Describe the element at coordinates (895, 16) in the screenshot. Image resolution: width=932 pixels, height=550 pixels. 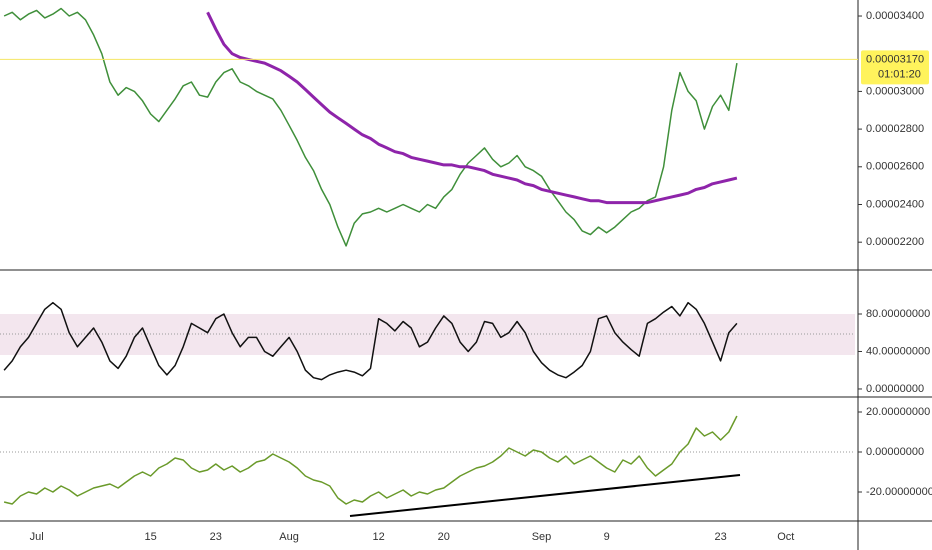
I see `y-tick-label: 0.00003400` at that location.